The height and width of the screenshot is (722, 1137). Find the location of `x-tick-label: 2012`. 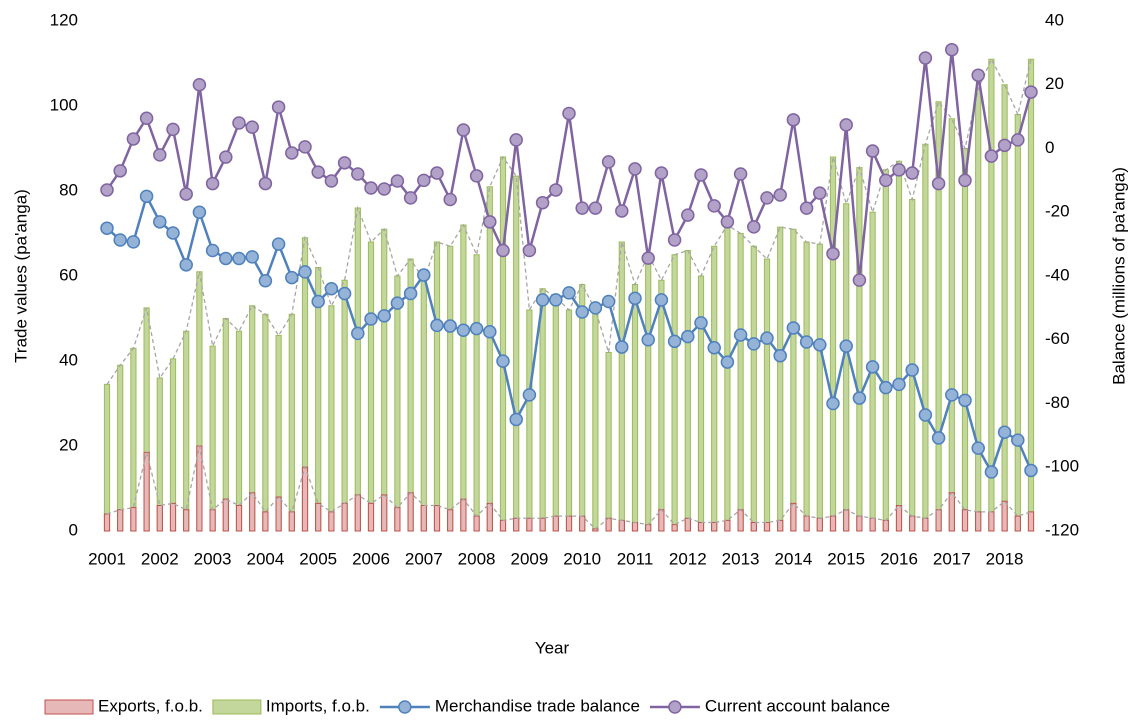

x-tick-label: 2012 is located at coordinates (688, 558).